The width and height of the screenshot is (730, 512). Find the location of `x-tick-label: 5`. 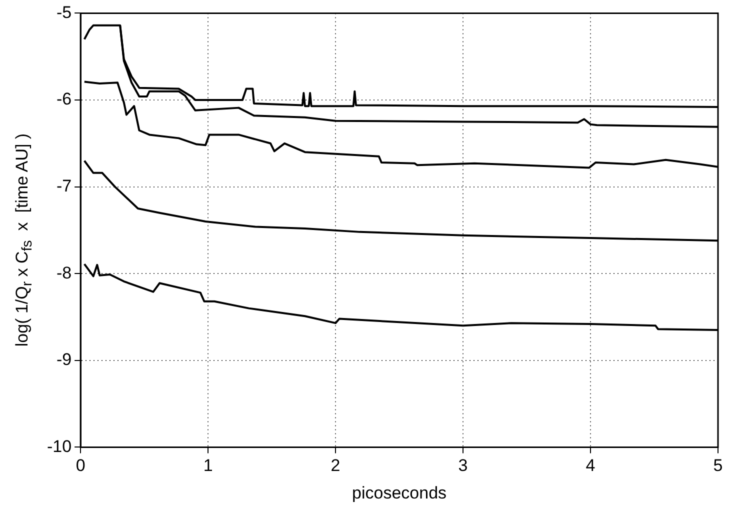

x-tick-label: 5 is located at coordinates (718, 466).